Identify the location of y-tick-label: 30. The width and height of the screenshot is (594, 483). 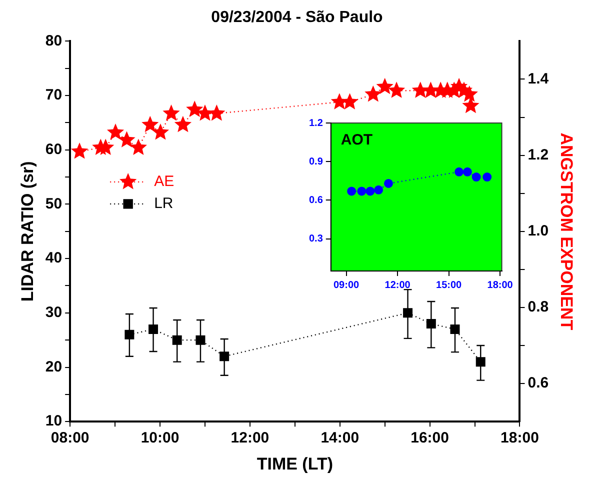
(53, 313).